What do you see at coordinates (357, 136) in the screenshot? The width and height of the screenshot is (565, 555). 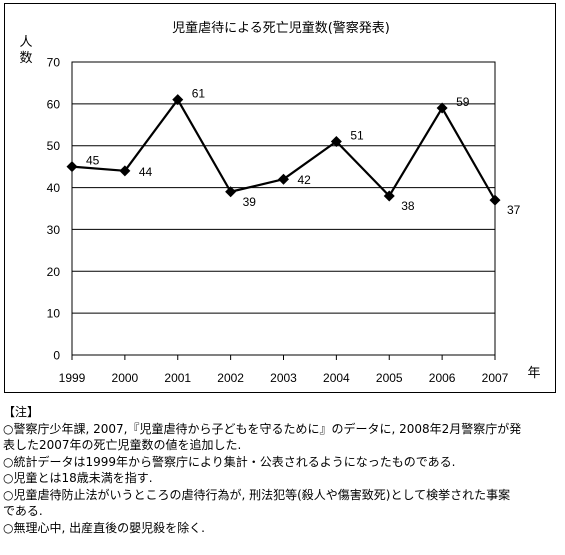 I see `data-label: 51` at bounding box center [357, 136].